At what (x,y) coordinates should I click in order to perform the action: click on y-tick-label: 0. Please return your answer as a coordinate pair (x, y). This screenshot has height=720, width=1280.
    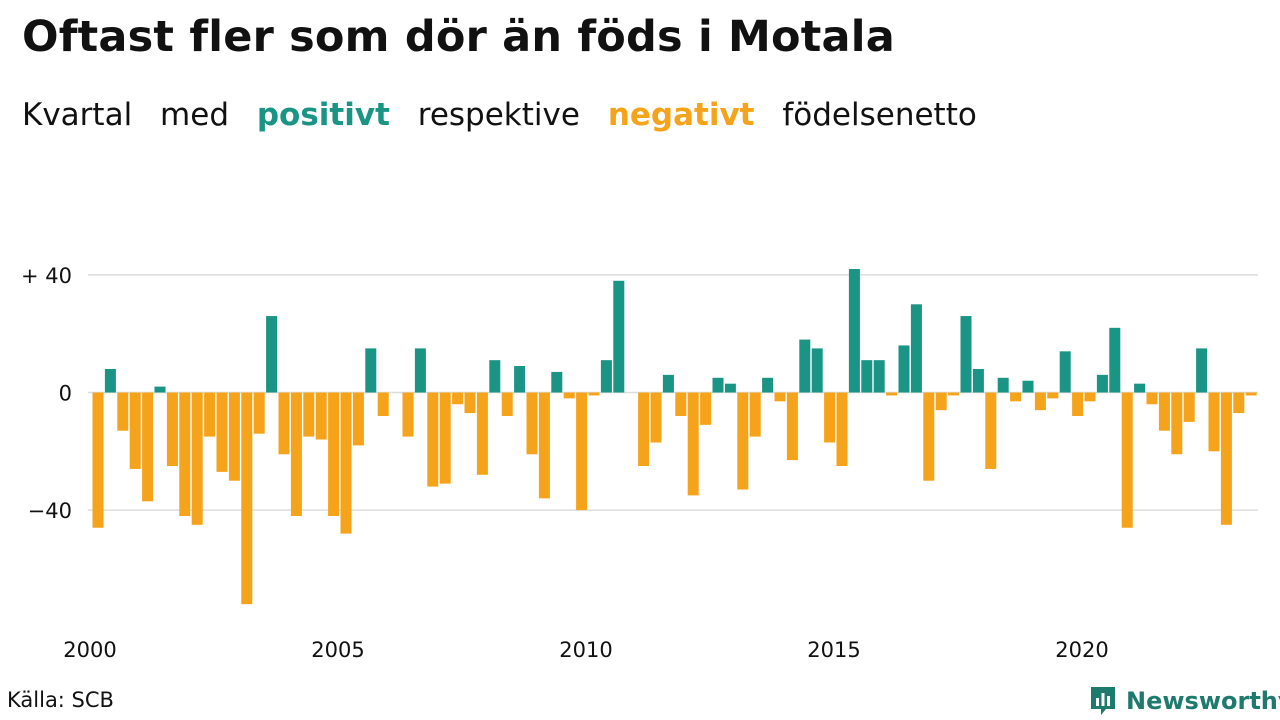
    Looking at the image, I should click on (65, 394).